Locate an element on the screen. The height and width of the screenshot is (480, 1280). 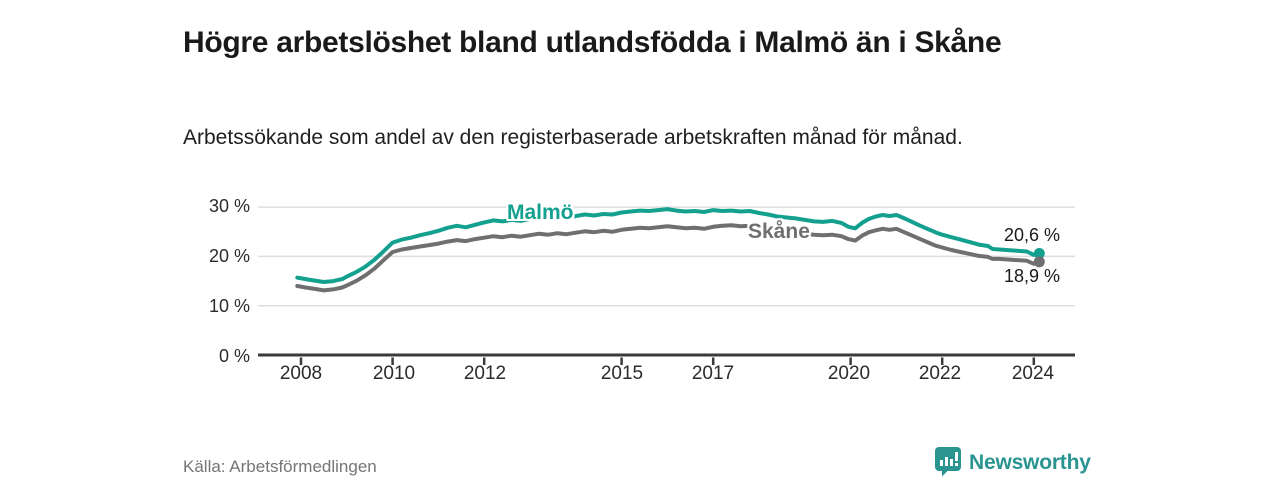
y-tick-30: 30 % is located at coordinates (229, 206).